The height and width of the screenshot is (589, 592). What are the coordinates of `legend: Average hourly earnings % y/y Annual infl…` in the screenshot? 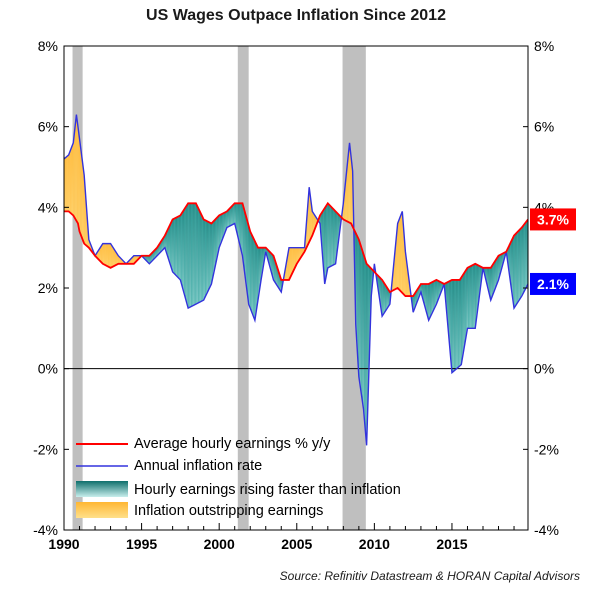 It's located at (238, 477).